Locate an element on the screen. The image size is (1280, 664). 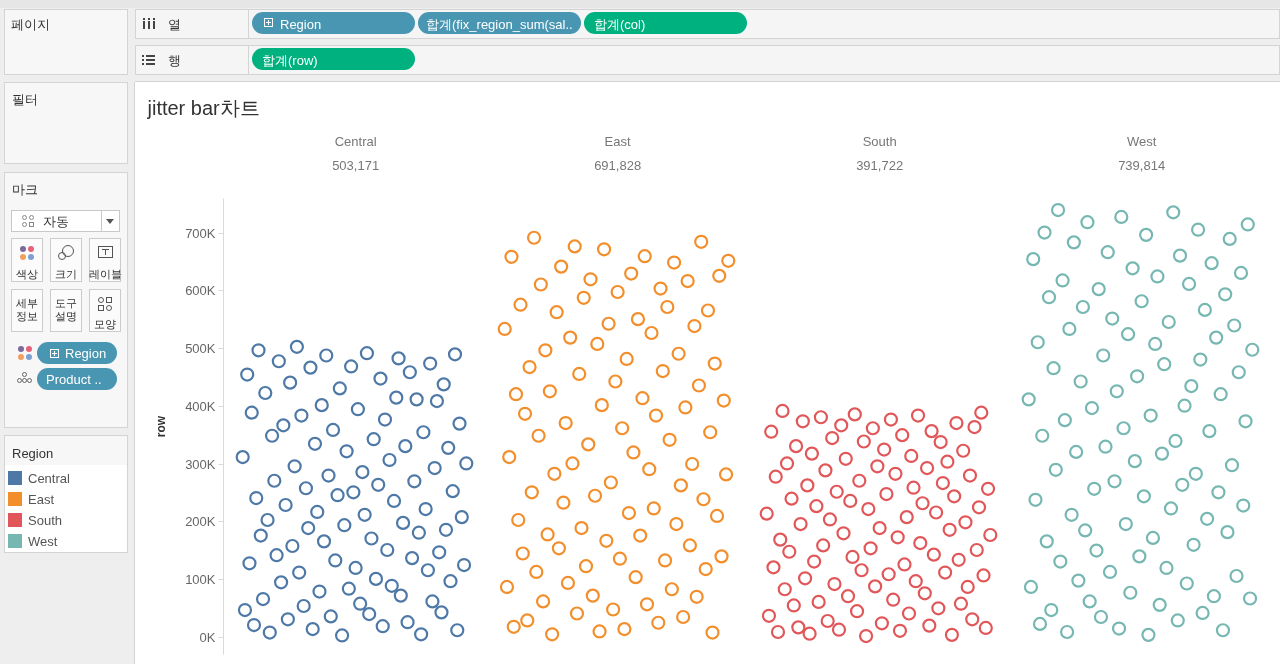
y-tick-label: 200K is located at coordinates (200, 522).